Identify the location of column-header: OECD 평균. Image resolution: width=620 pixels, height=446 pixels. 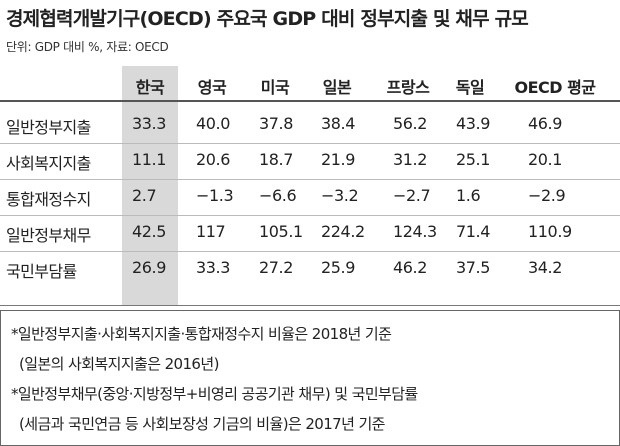
(555, 87).